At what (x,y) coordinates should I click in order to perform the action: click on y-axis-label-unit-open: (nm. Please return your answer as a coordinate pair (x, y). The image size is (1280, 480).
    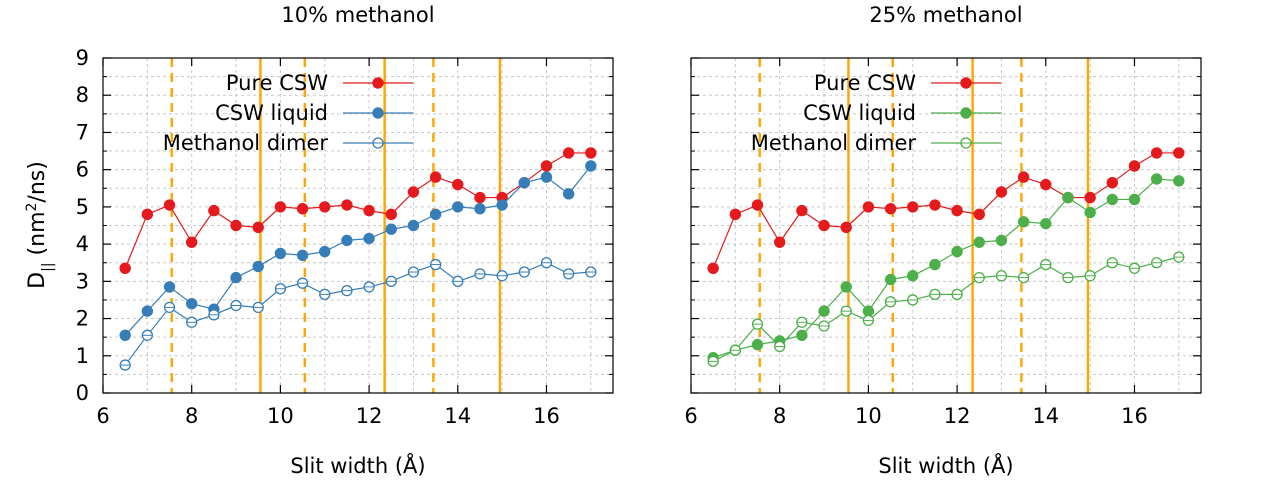
    Looking at the image, I should click on (37, 236).